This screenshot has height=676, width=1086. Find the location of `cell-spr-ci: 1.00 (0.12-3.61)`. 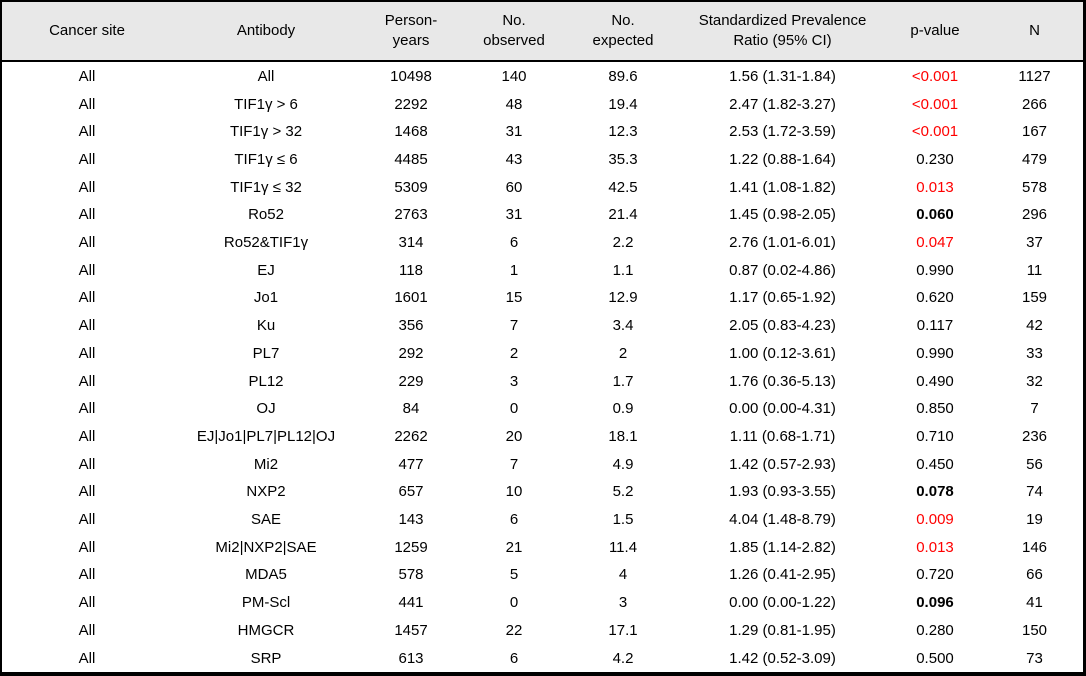

cell-spr-ci: 1.00 (0.12-3.61) is located at coordinates (782, 353).